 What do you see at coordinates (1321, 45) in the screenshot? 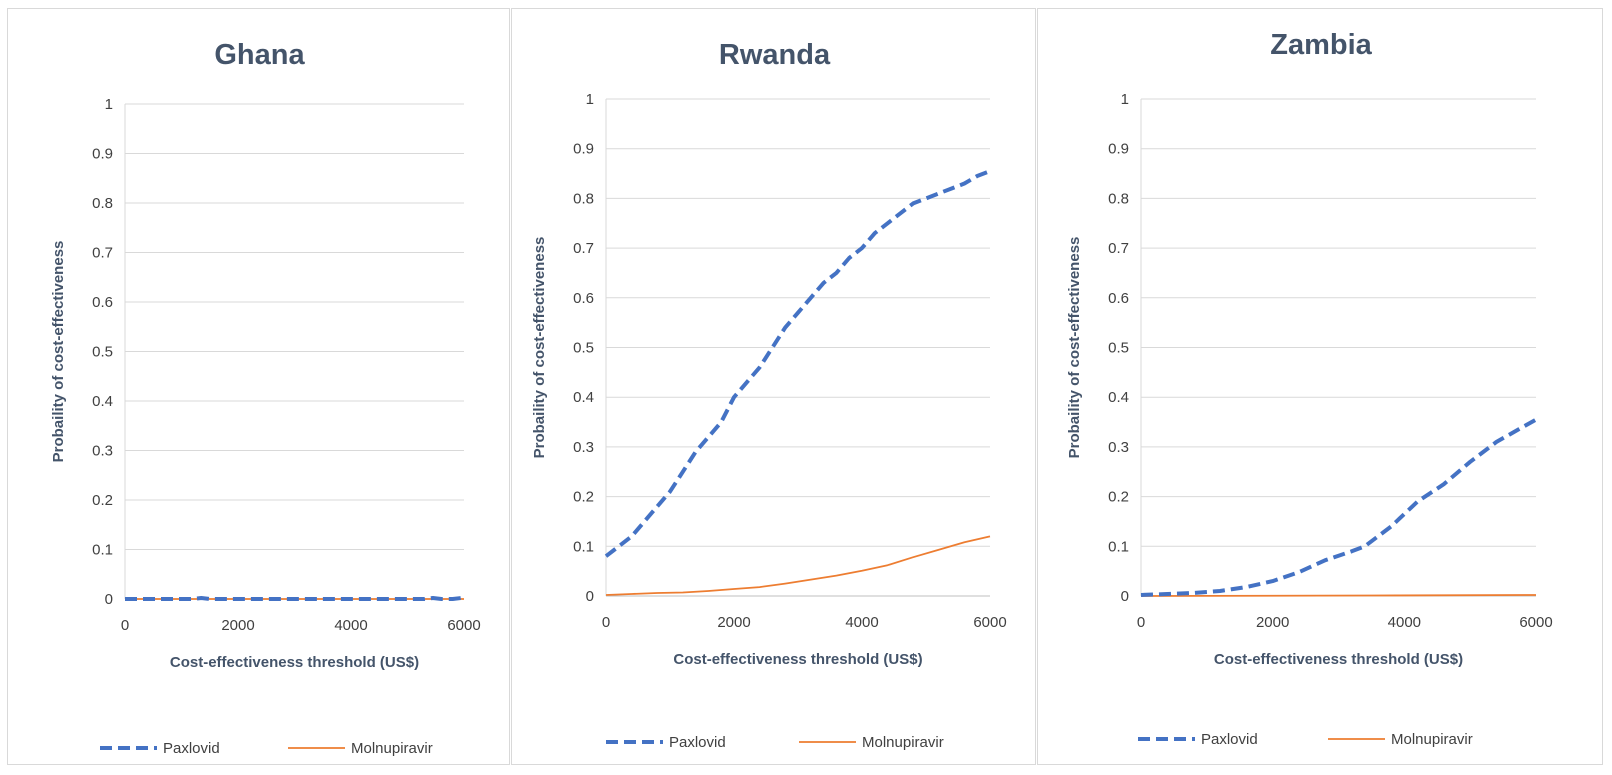
I see `chart-title: Zambia` at bounding box center [1321, 45].